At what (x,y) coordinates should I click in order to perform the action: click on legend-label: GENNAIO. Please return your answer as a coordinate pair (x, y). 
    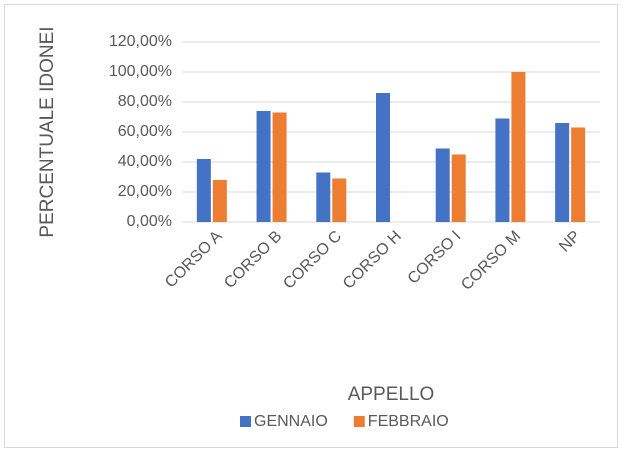
    Looking at the image, I should click on (291, 421).